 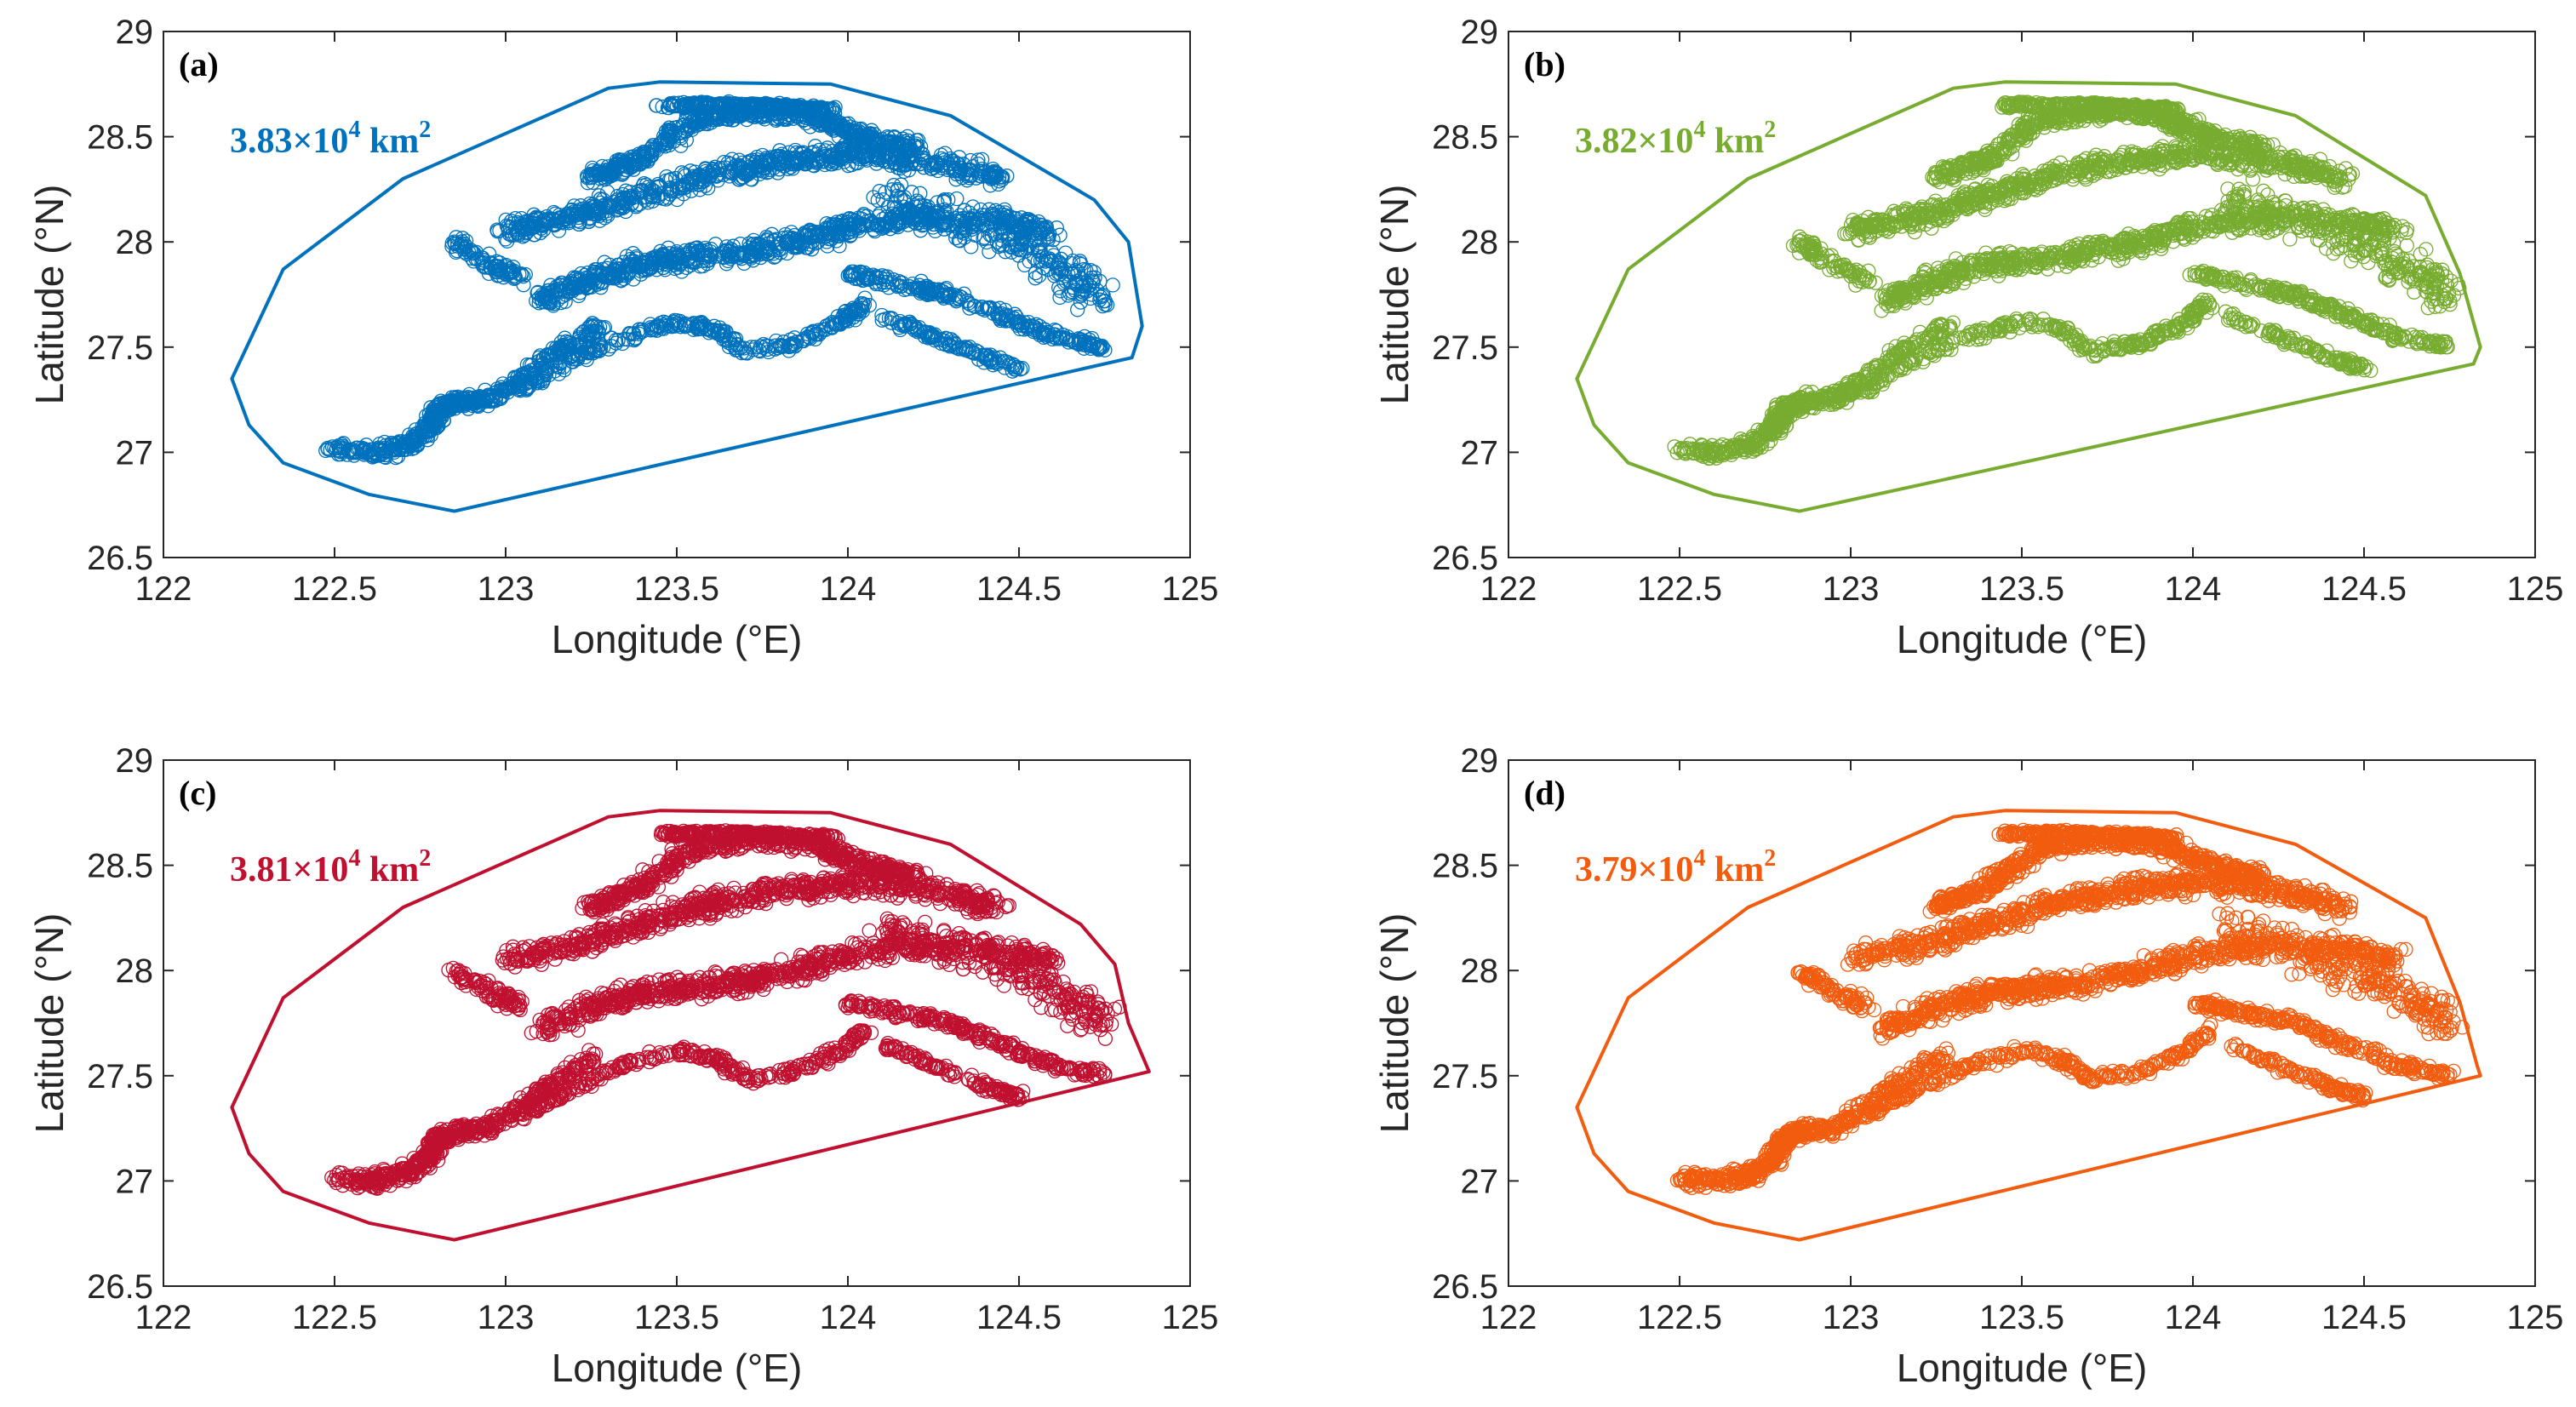 What do you see at coordinates (677, 639) in the screenshot?
I see `x-axis-label: Longitude (°E)` at bounding box center [677, 639].